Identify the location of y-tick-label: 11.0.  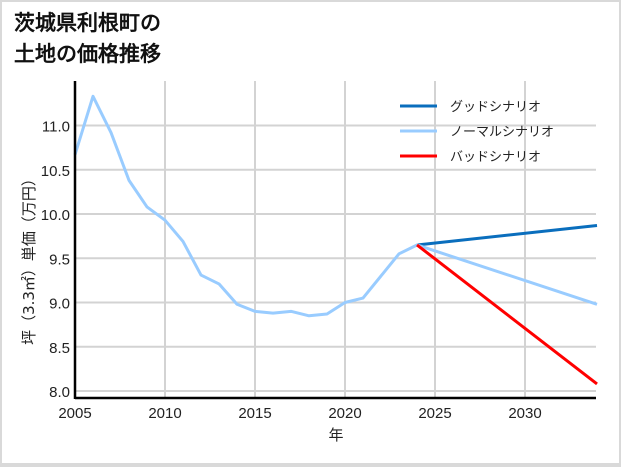
(56, 127).